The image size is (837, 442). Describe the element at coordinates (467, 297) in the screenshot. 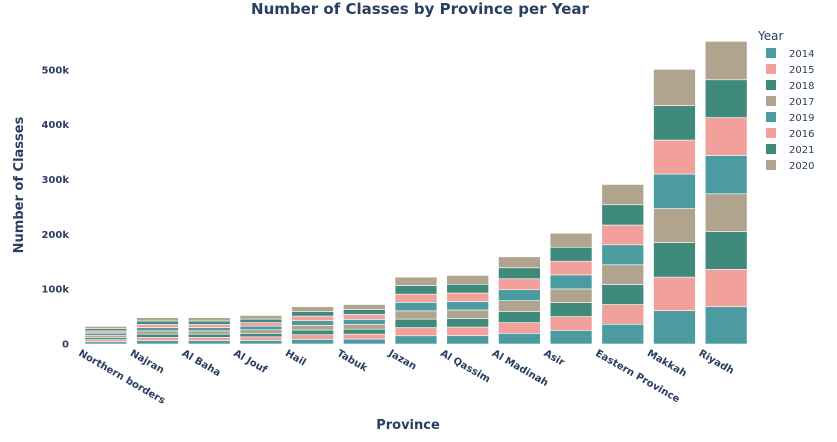

I see `bar-segment-2016-al-qassim` at that location.